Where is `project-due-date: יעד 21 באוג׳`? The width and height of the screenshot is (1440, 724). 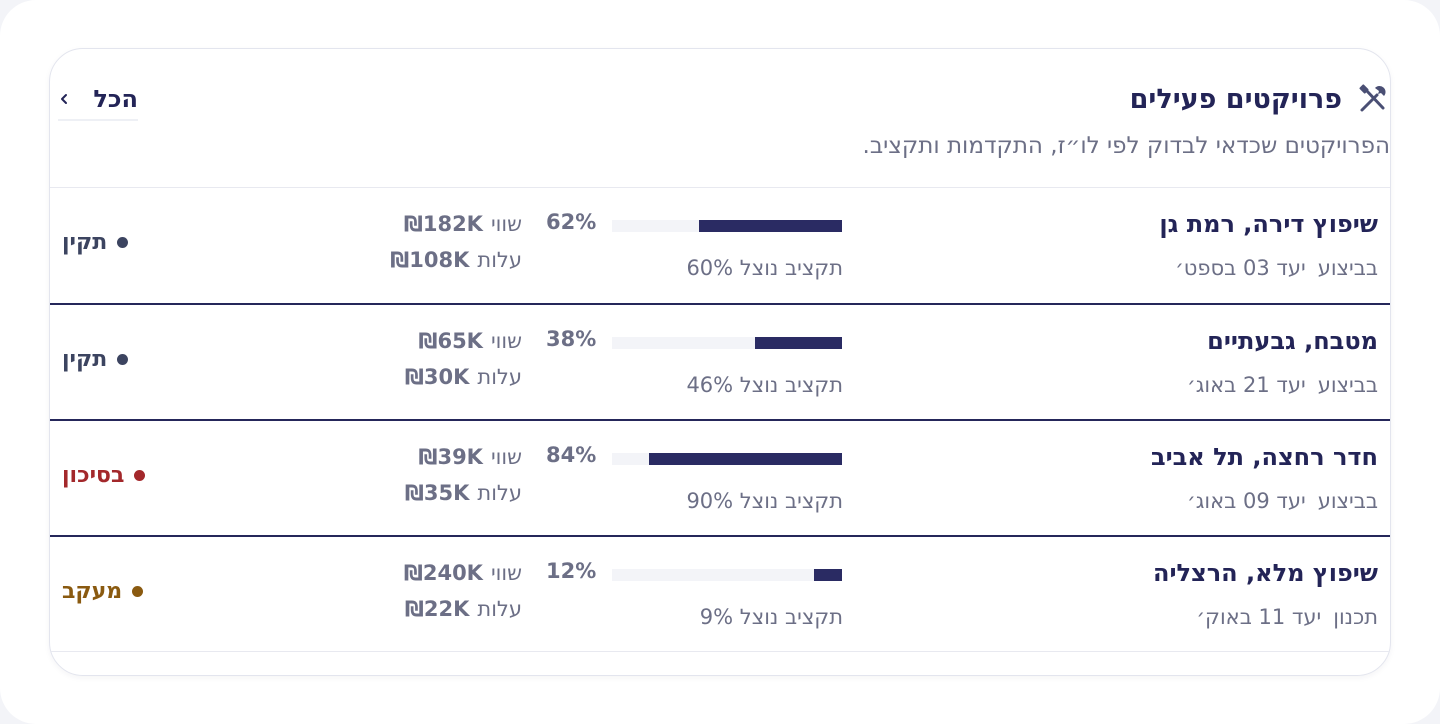 project-due-date: יעד 21 באוג׳ is located at coordinates (1246, 385).